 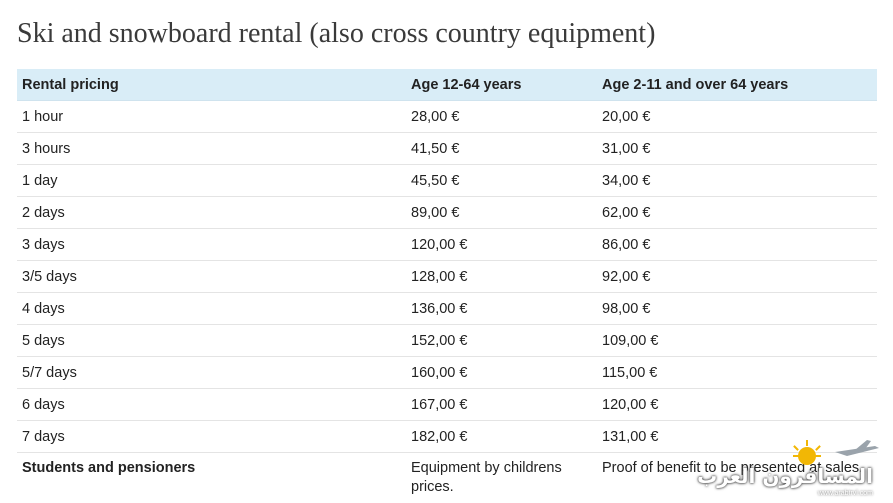 What do you see at coordinates (737, 340) in the screenshot?
I see `child-senior-price-cell: 109,00 €` at bounding box center [737, 340].